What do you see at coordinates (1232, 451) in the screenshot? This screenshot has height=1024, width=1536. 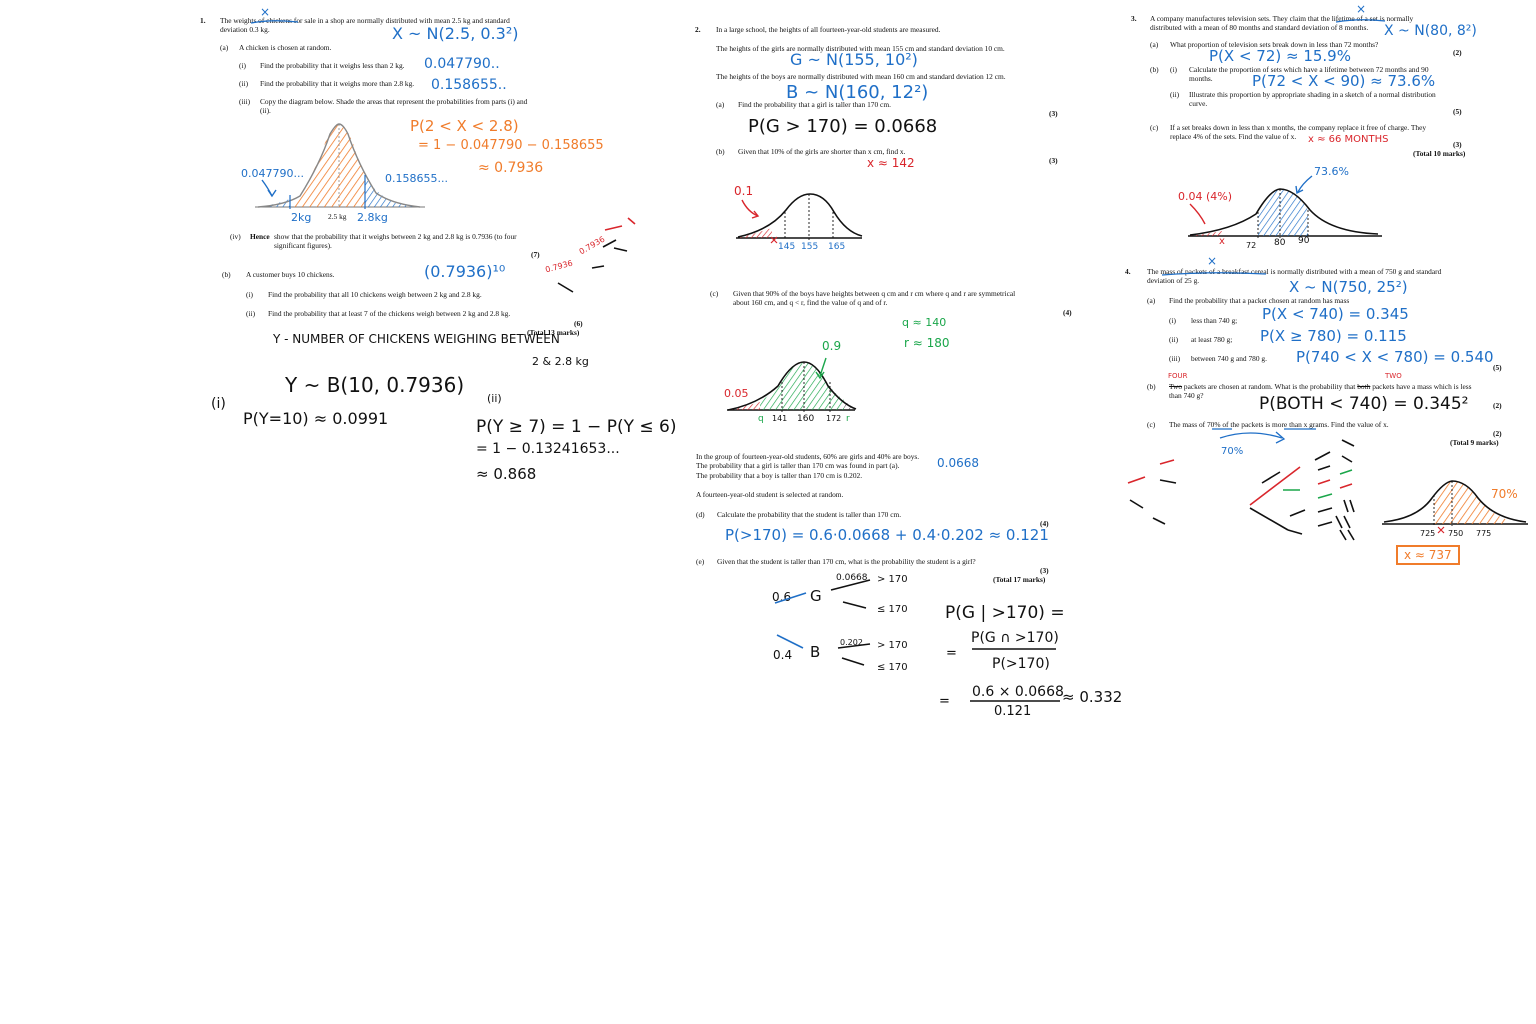 I see `q4-c-pct-note: 70%` at bounding box center [1232, 451].